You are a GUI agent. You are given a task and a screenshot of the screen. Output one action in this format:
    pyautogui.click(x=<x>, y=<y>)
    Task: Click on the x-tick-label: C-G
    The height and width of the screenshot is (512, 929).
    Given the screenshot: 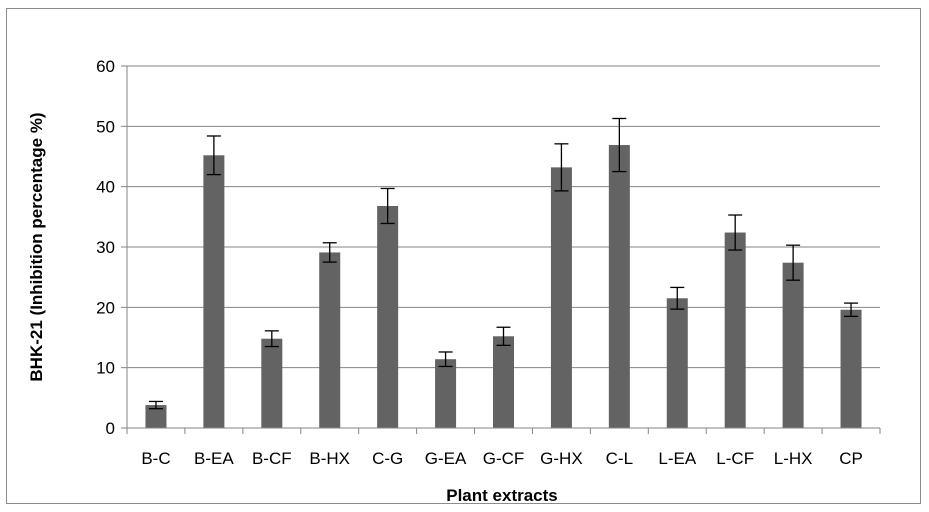 What is the action you would take?
    pyautogui.click(x=387, y=458)
    